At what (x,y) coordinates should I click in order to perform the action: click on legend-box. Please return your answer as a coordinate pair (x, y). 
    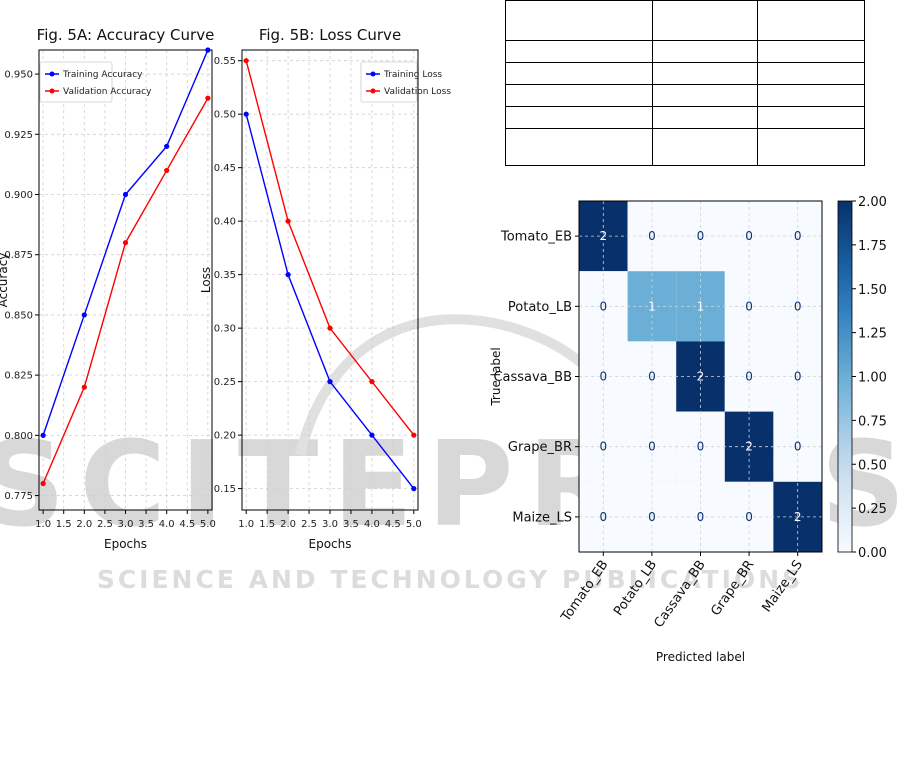
    Looking at the image, I should click on (76, 82).